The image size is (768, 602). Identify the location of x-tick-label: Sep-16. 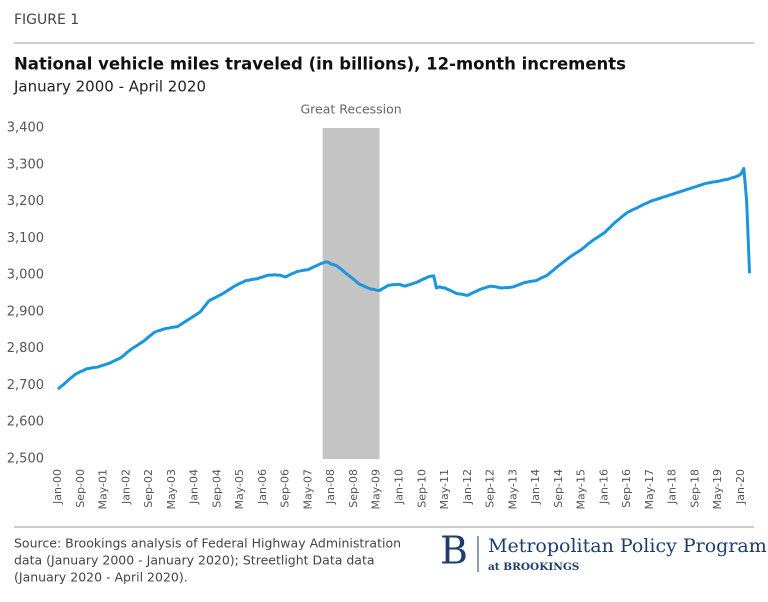
(626, 488).